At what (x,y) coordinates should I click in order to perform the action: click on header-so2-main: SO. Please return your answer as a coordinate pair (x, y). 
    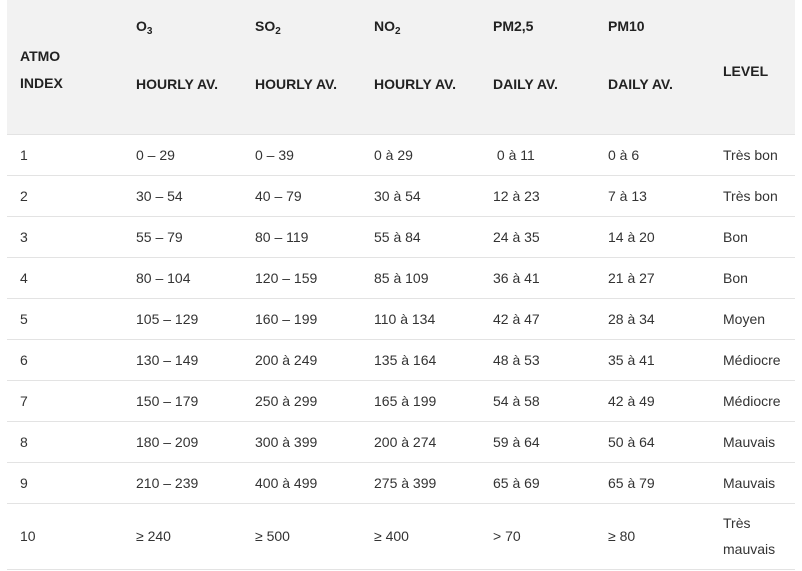
    Looking at the image, I should click on (265, 26).